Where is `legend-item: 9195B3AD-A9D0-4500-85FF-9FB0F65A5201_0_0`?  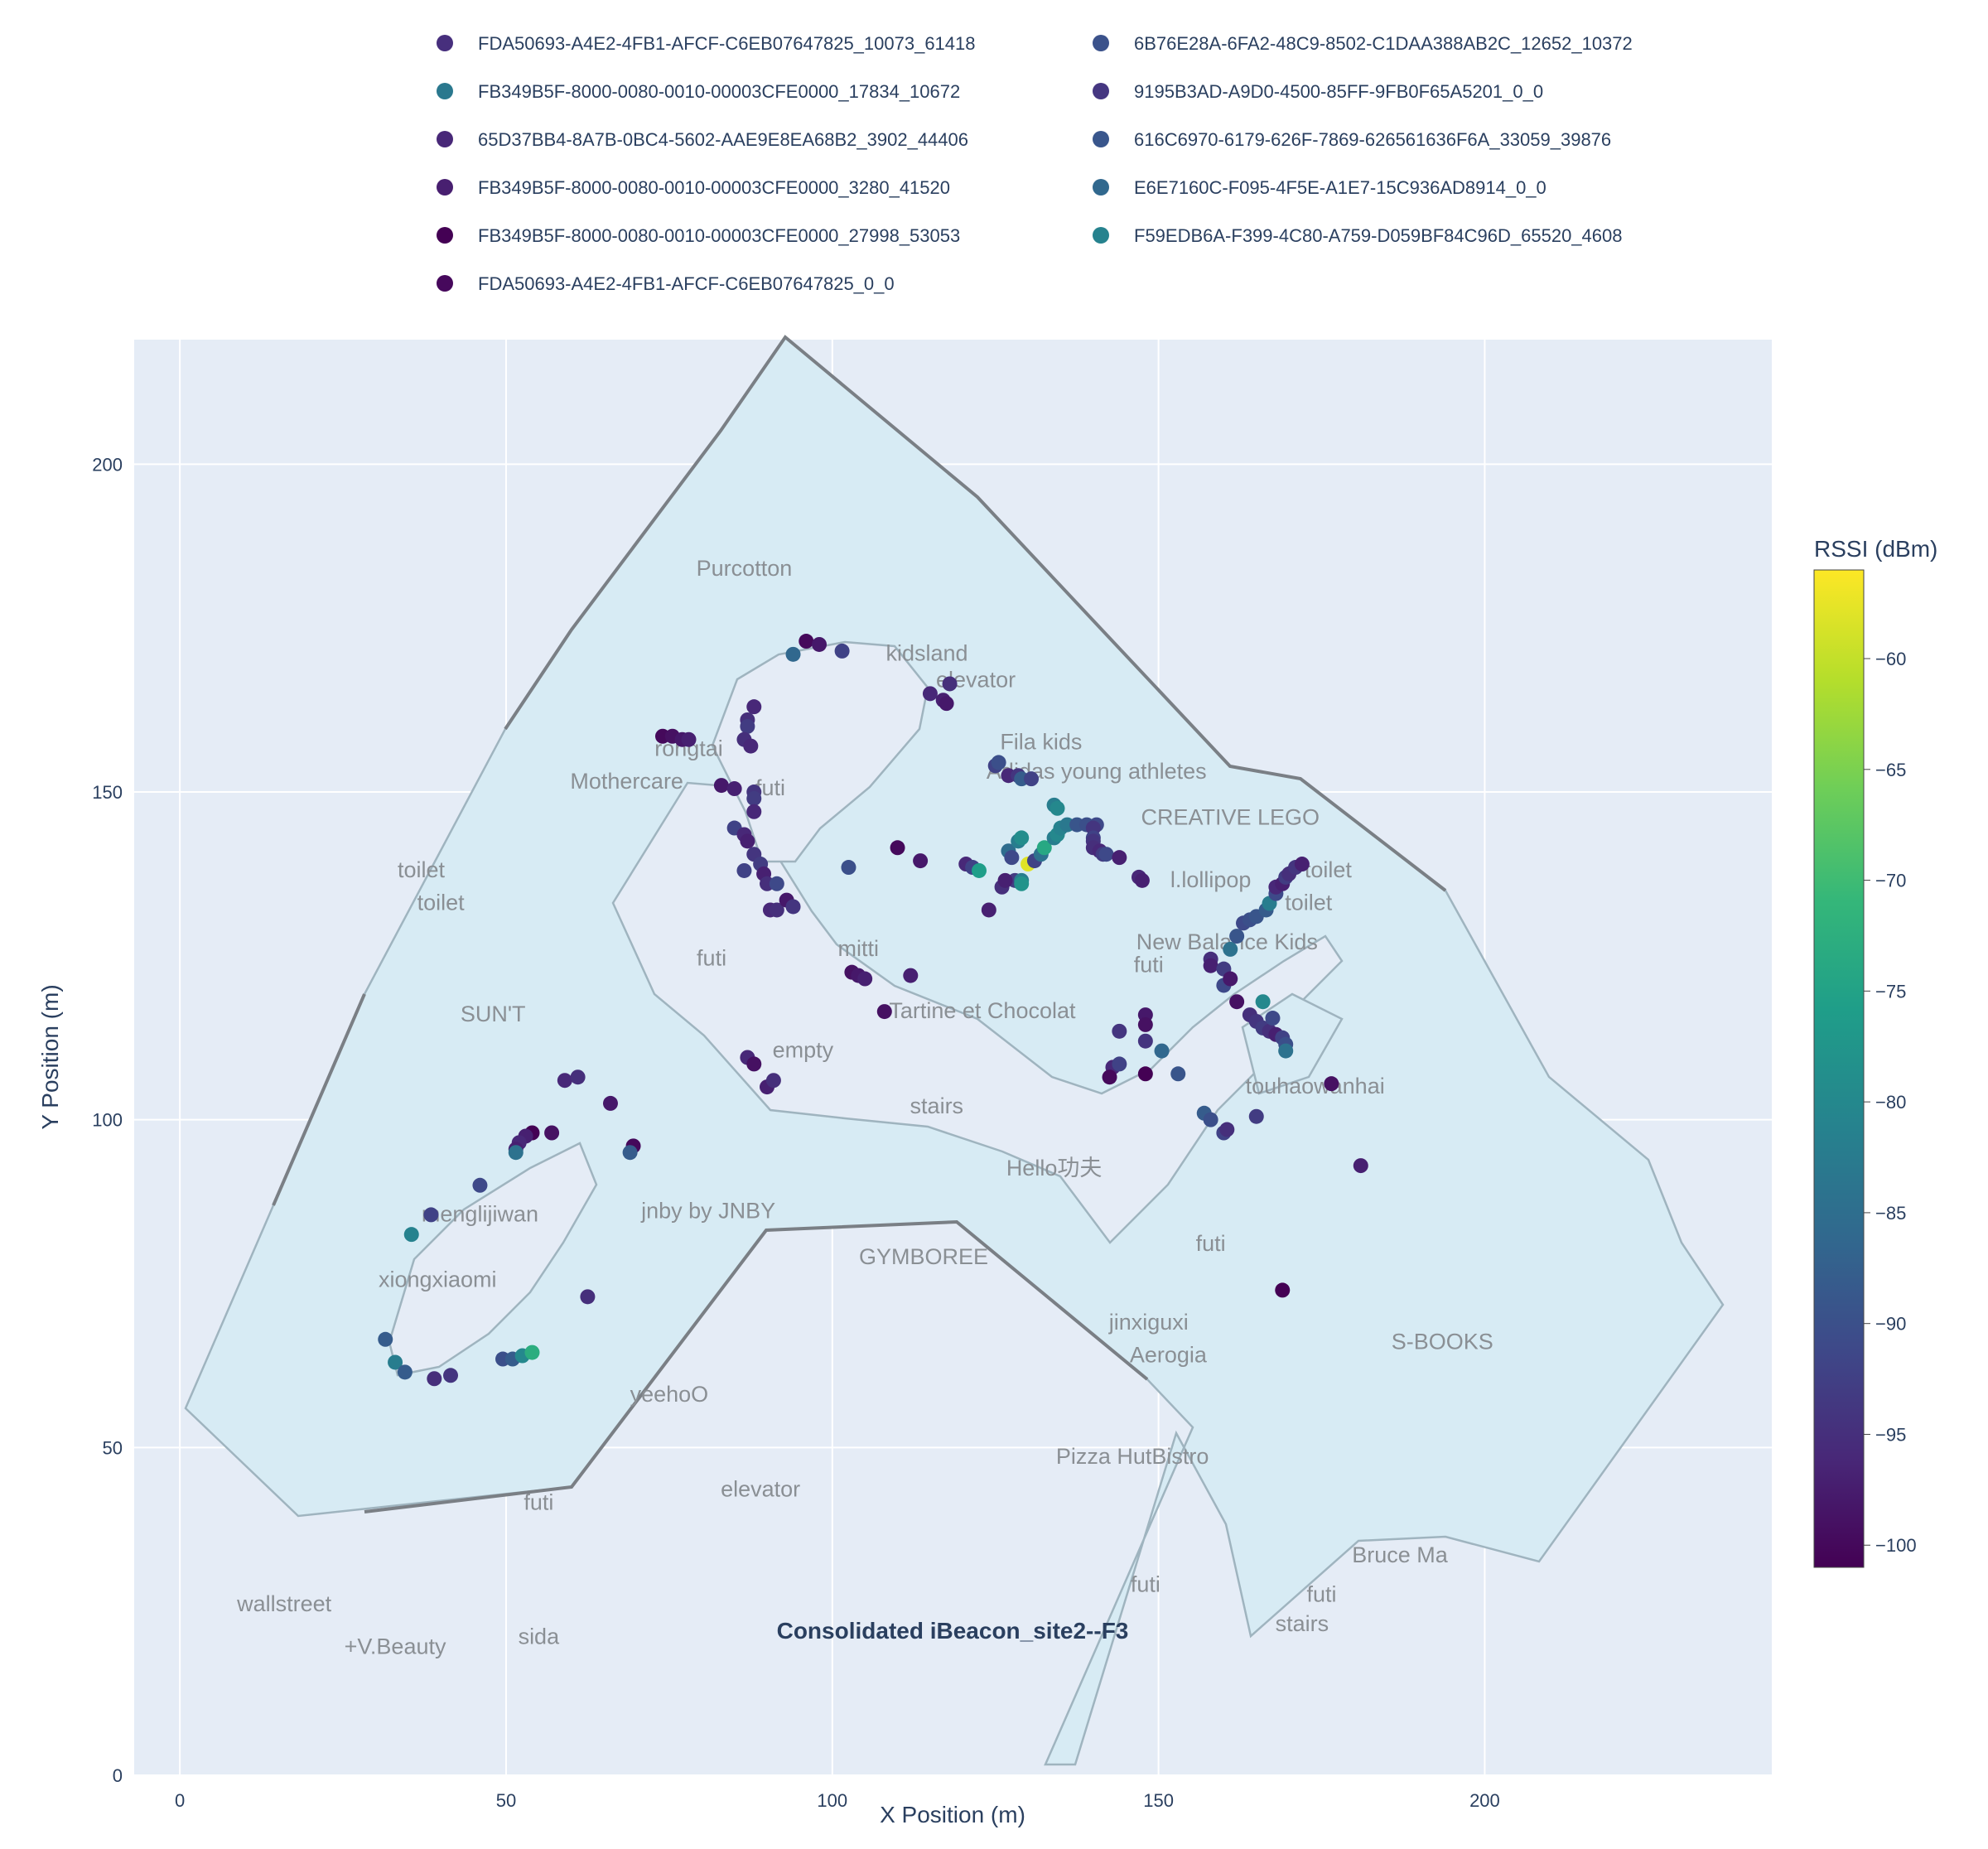 legend-item: 9195B3AD-A9D0-4500-85FF-9FB0F65A5201_0_0 is located at coordinates (1318, 91).